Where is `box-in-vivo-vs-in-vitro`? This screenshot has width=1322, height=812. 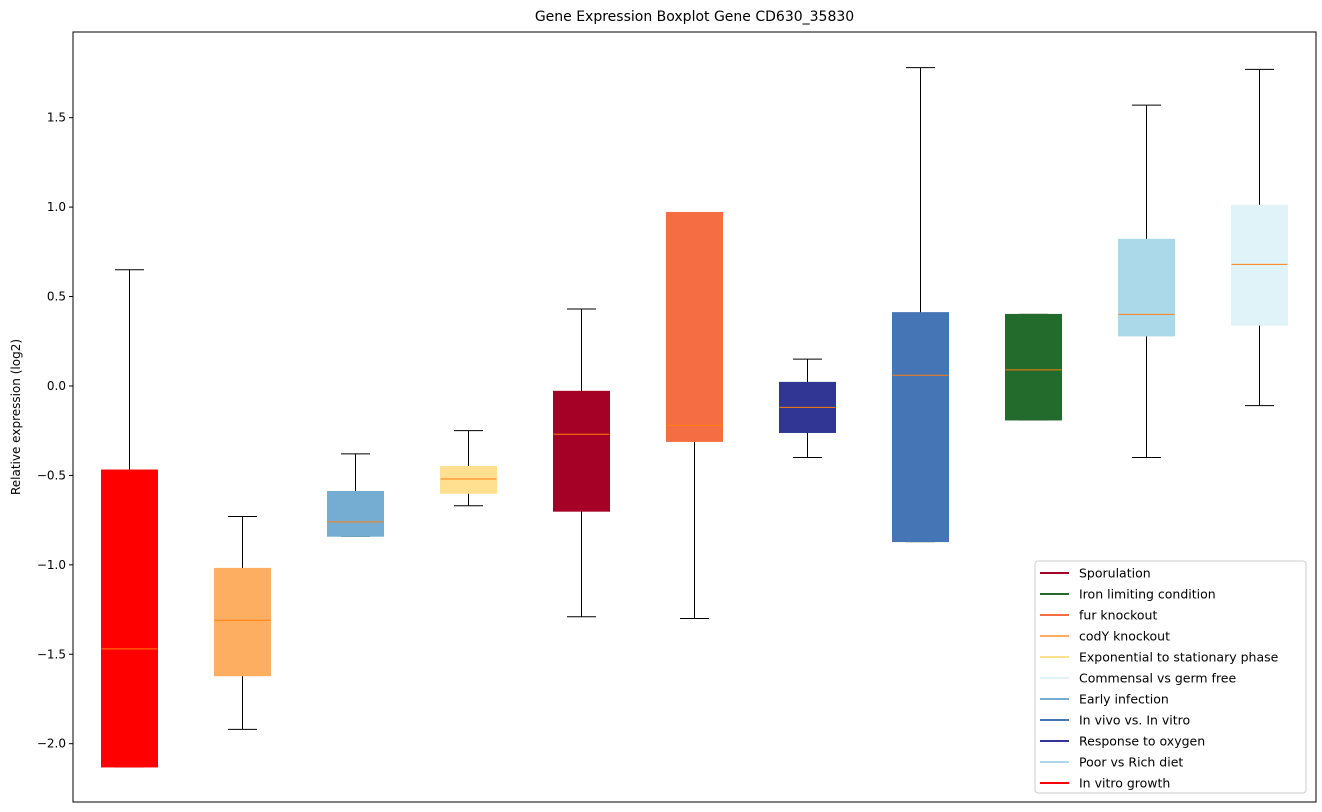 box-in-vivo-vs-in-vitro is located at coordinates (920, 427).